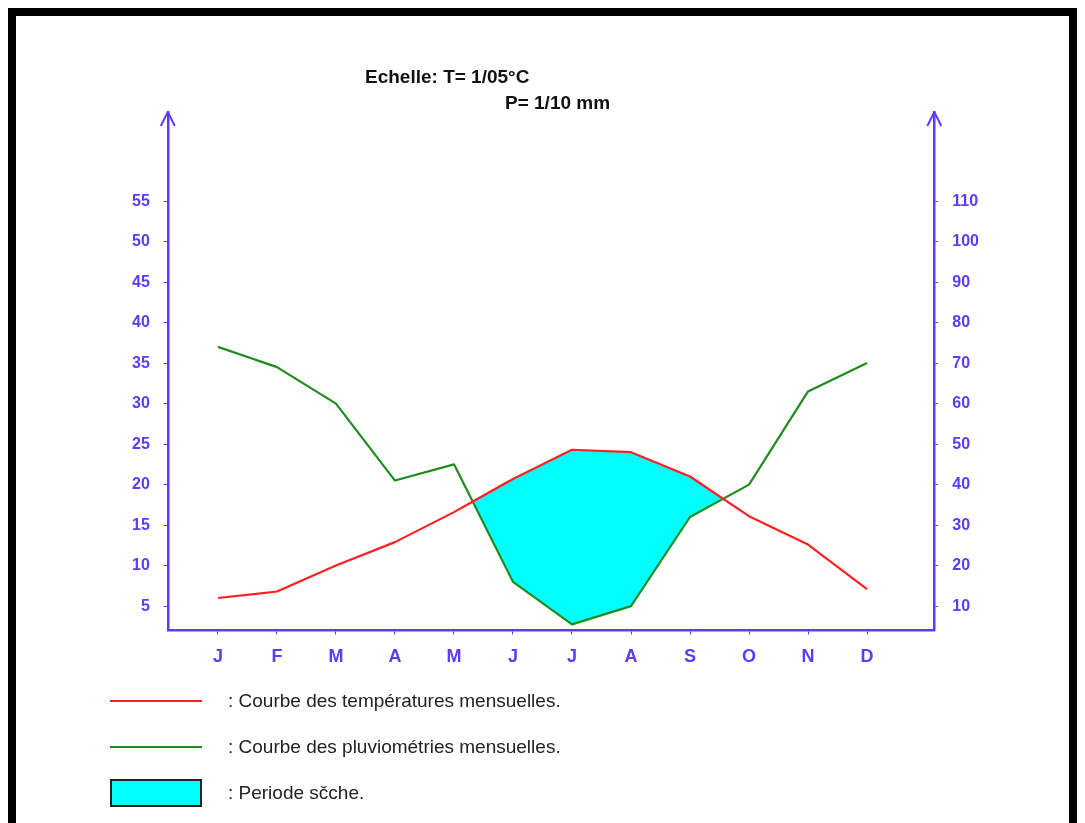 Image resolution: width=1085 pixels, height=823 pixels. Describe the element at coordinates (961, 362) in the screenshot. I see `y2-tick-label: 70` at that location.